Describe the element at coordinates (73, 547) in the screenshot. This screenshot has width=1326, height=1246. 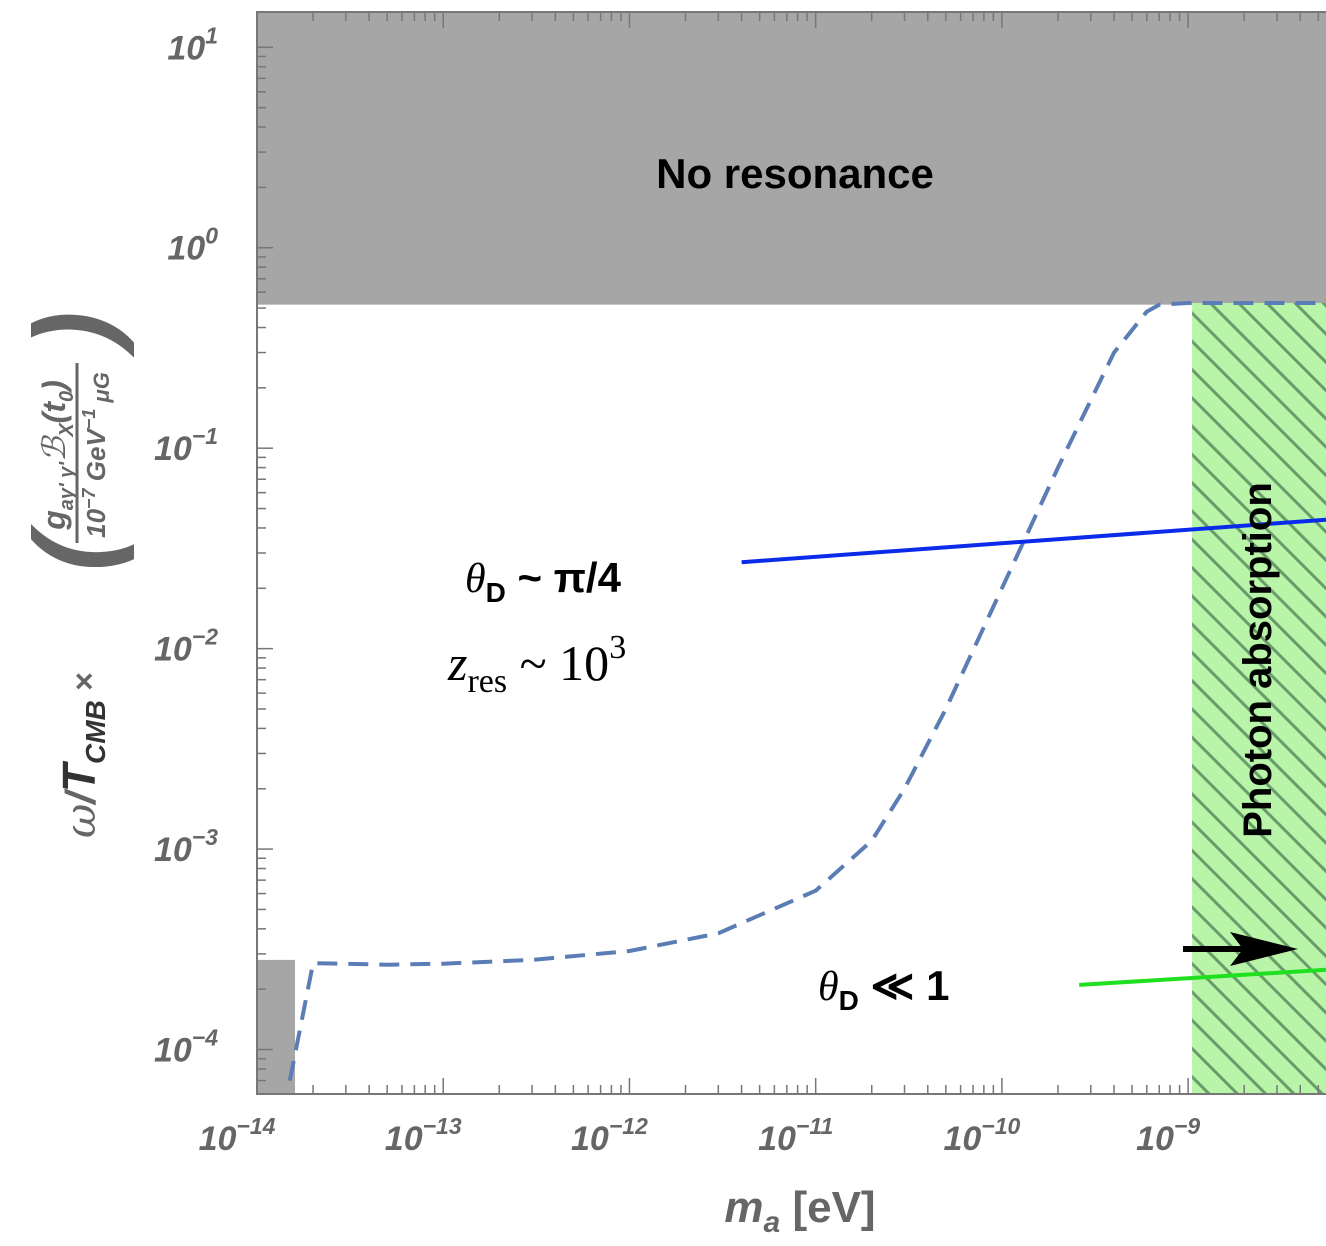
I see `paren-left: (` at that location.